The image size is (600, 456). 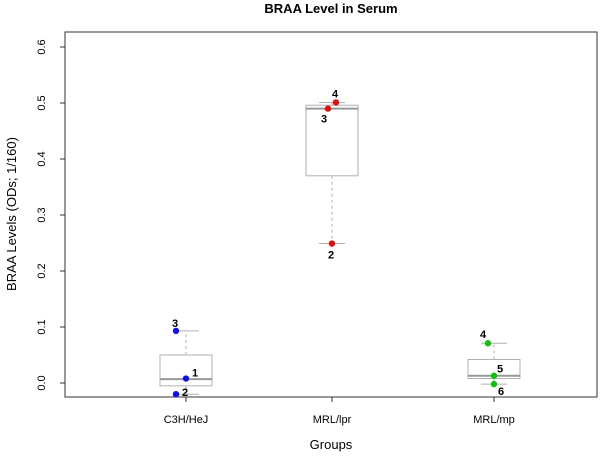 What do you see at coordinates (42, 46) in the screenshot?
I see `y-tick-label: 0.6` at bounding box center [42, 46].